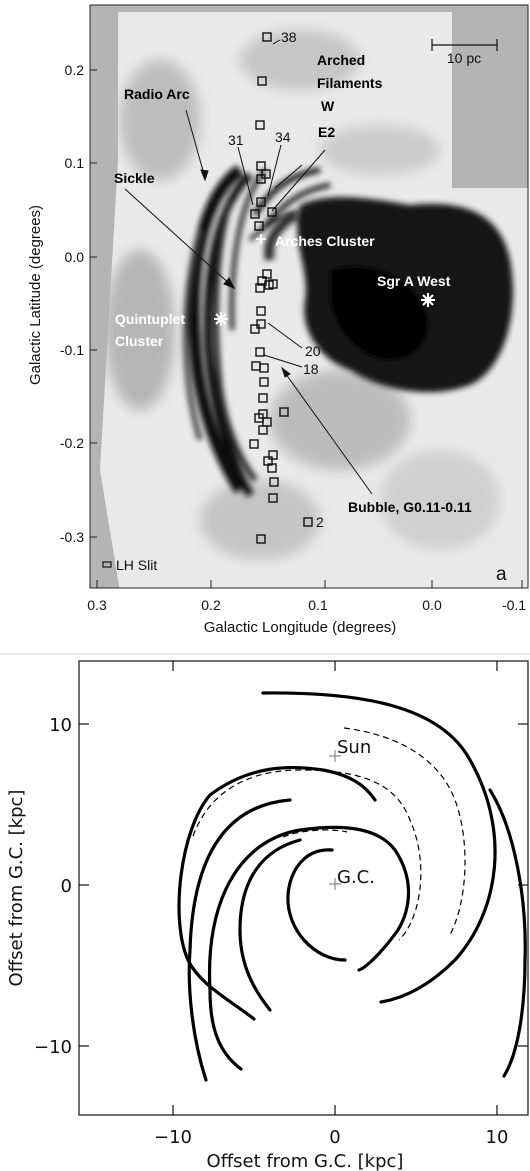 The image size is (530, 1171). I want to click on sun-label: Sun, so click(354, 747).